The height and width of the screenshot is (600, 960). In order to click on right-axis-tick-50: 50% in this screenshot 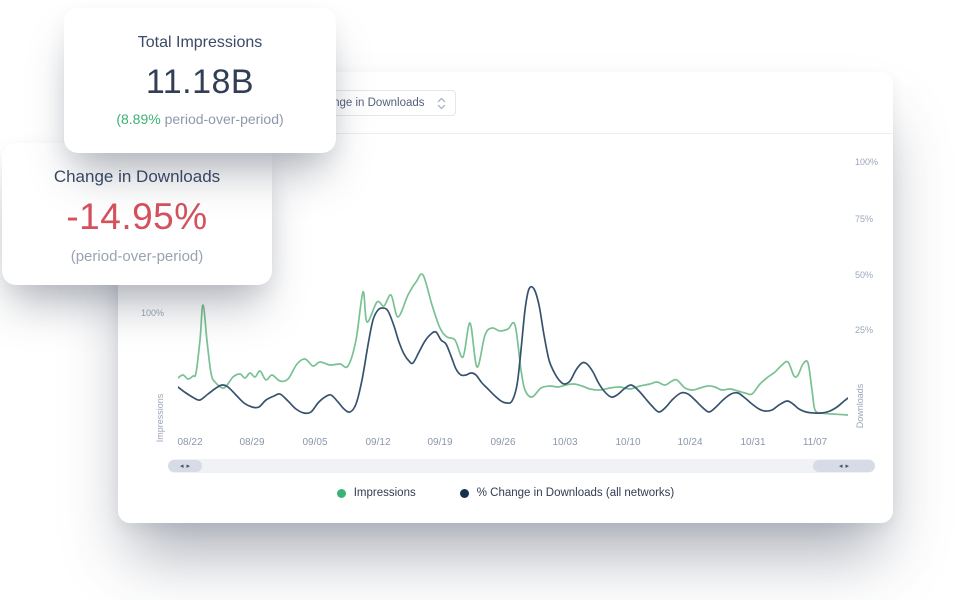, I will do `click(864, 275)`.